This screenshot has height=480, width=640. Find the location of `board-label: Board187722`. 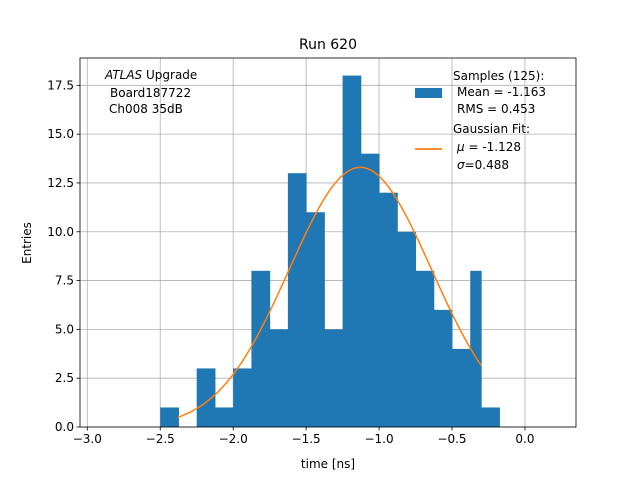

board-label: Board187722 is located at coordinates (150, 93).